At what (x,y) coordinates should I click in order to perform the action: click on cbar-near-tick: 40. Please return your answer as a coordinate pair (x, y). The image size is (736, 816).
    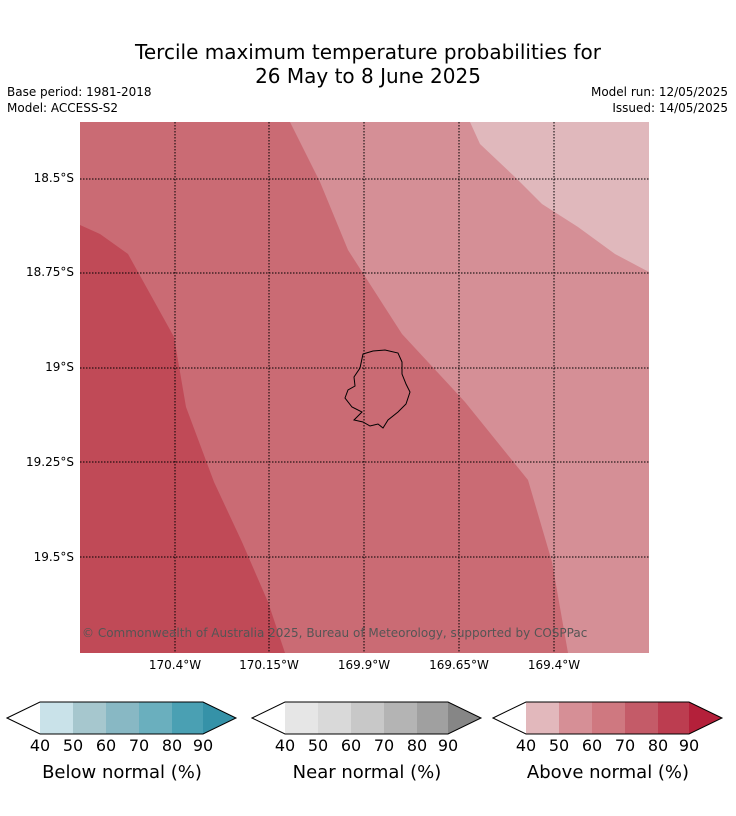
    Looking at the image, I should click on (285, 745).